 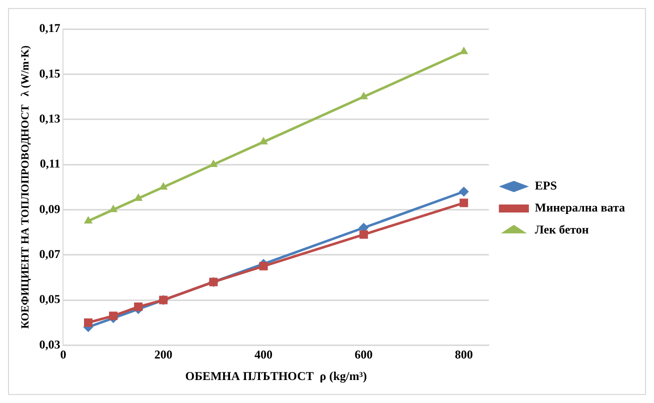 What do you see at coordinates (463, 354) in the screenshot?
I see `x-tick-label: 800` at bounding box center [463, 354].